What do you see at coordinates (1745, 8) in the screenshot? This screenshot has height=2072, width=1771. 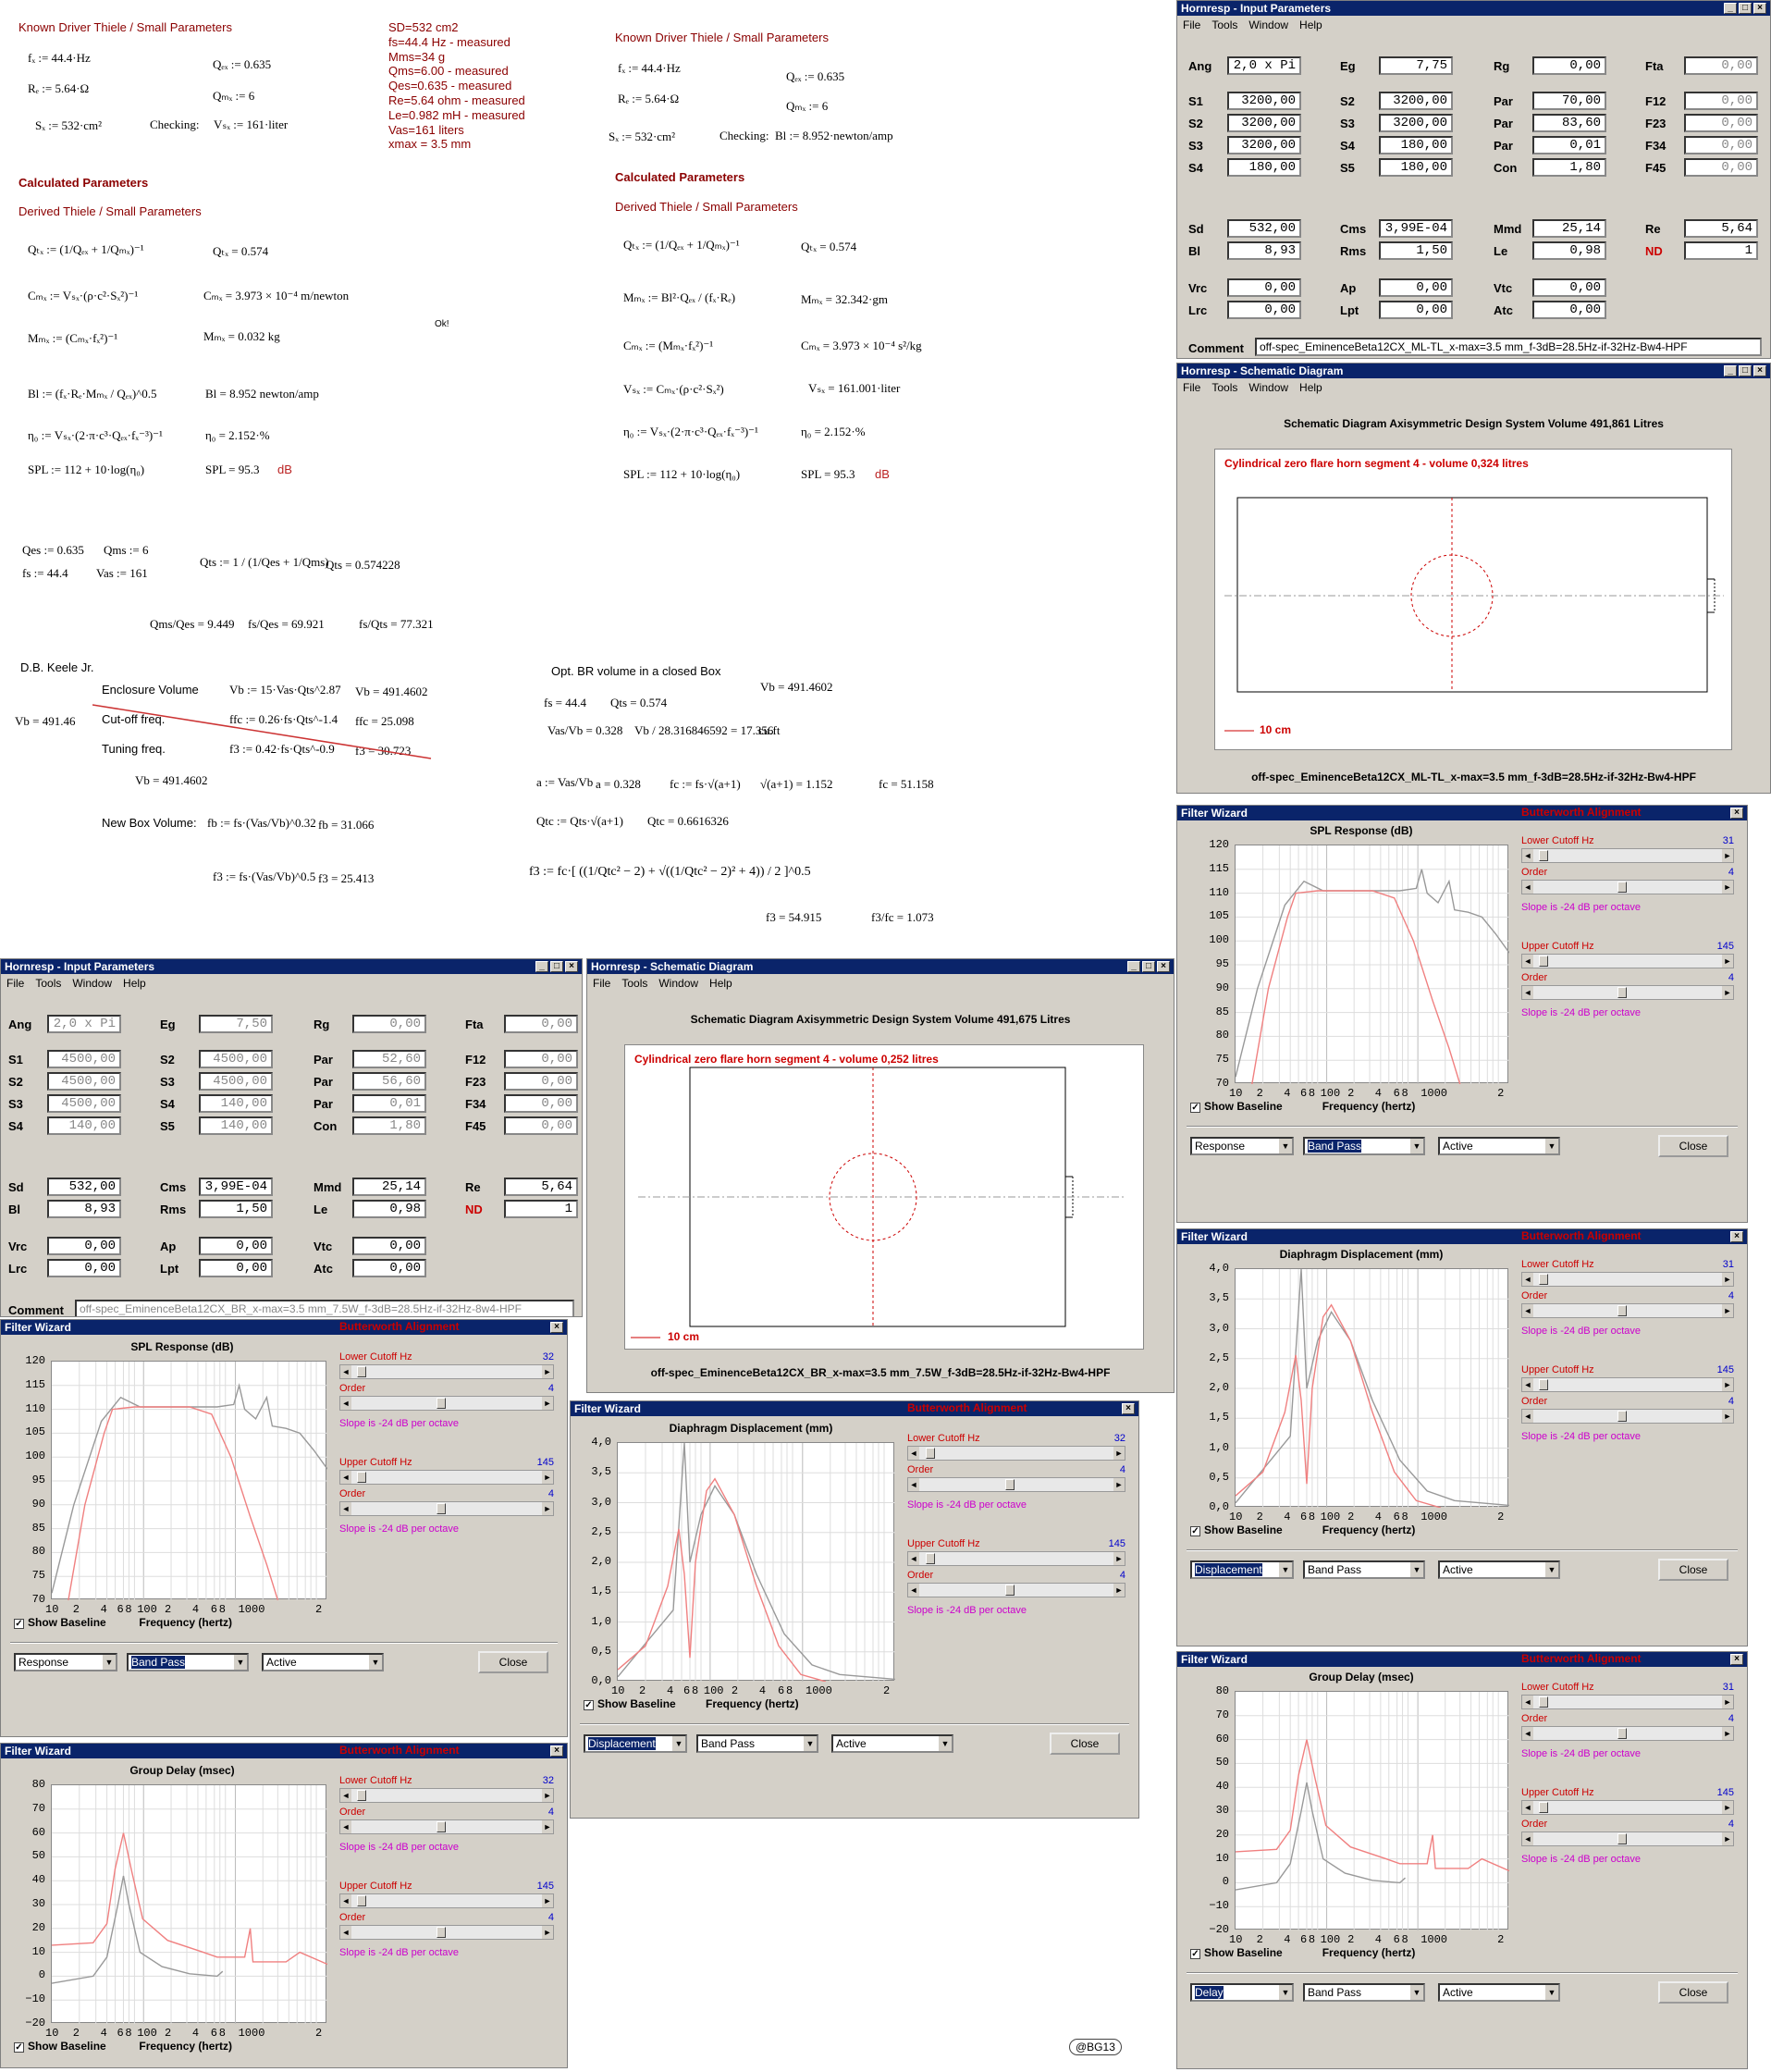 I see `maximize-button: □` at bounding box center [1745, 8].